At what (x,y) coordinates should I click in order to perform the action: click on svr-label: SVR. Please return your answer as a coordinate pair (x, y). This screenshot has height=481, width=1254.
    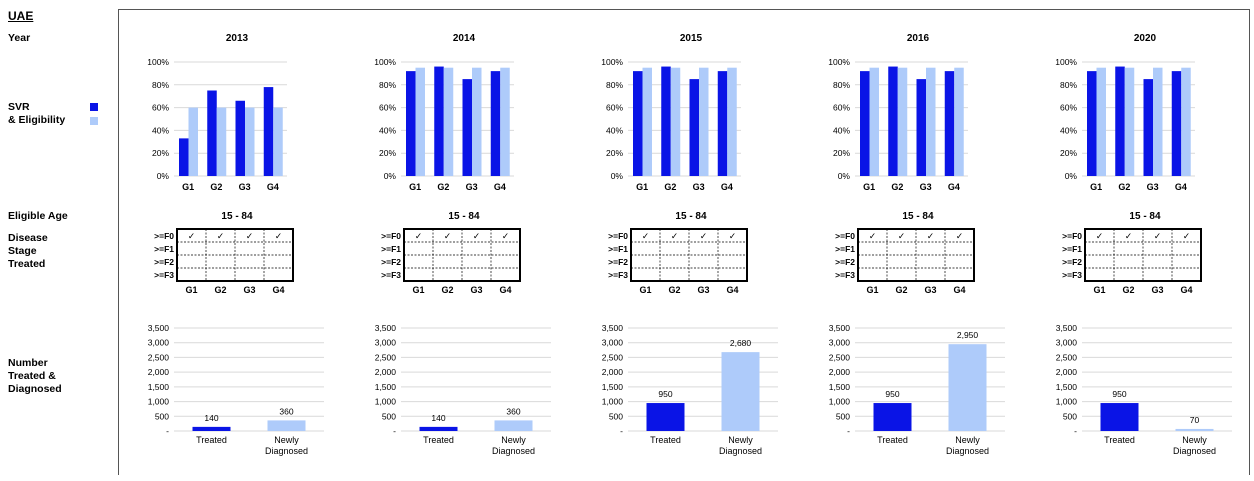
    Looking at the image, I should click on (19, 107).